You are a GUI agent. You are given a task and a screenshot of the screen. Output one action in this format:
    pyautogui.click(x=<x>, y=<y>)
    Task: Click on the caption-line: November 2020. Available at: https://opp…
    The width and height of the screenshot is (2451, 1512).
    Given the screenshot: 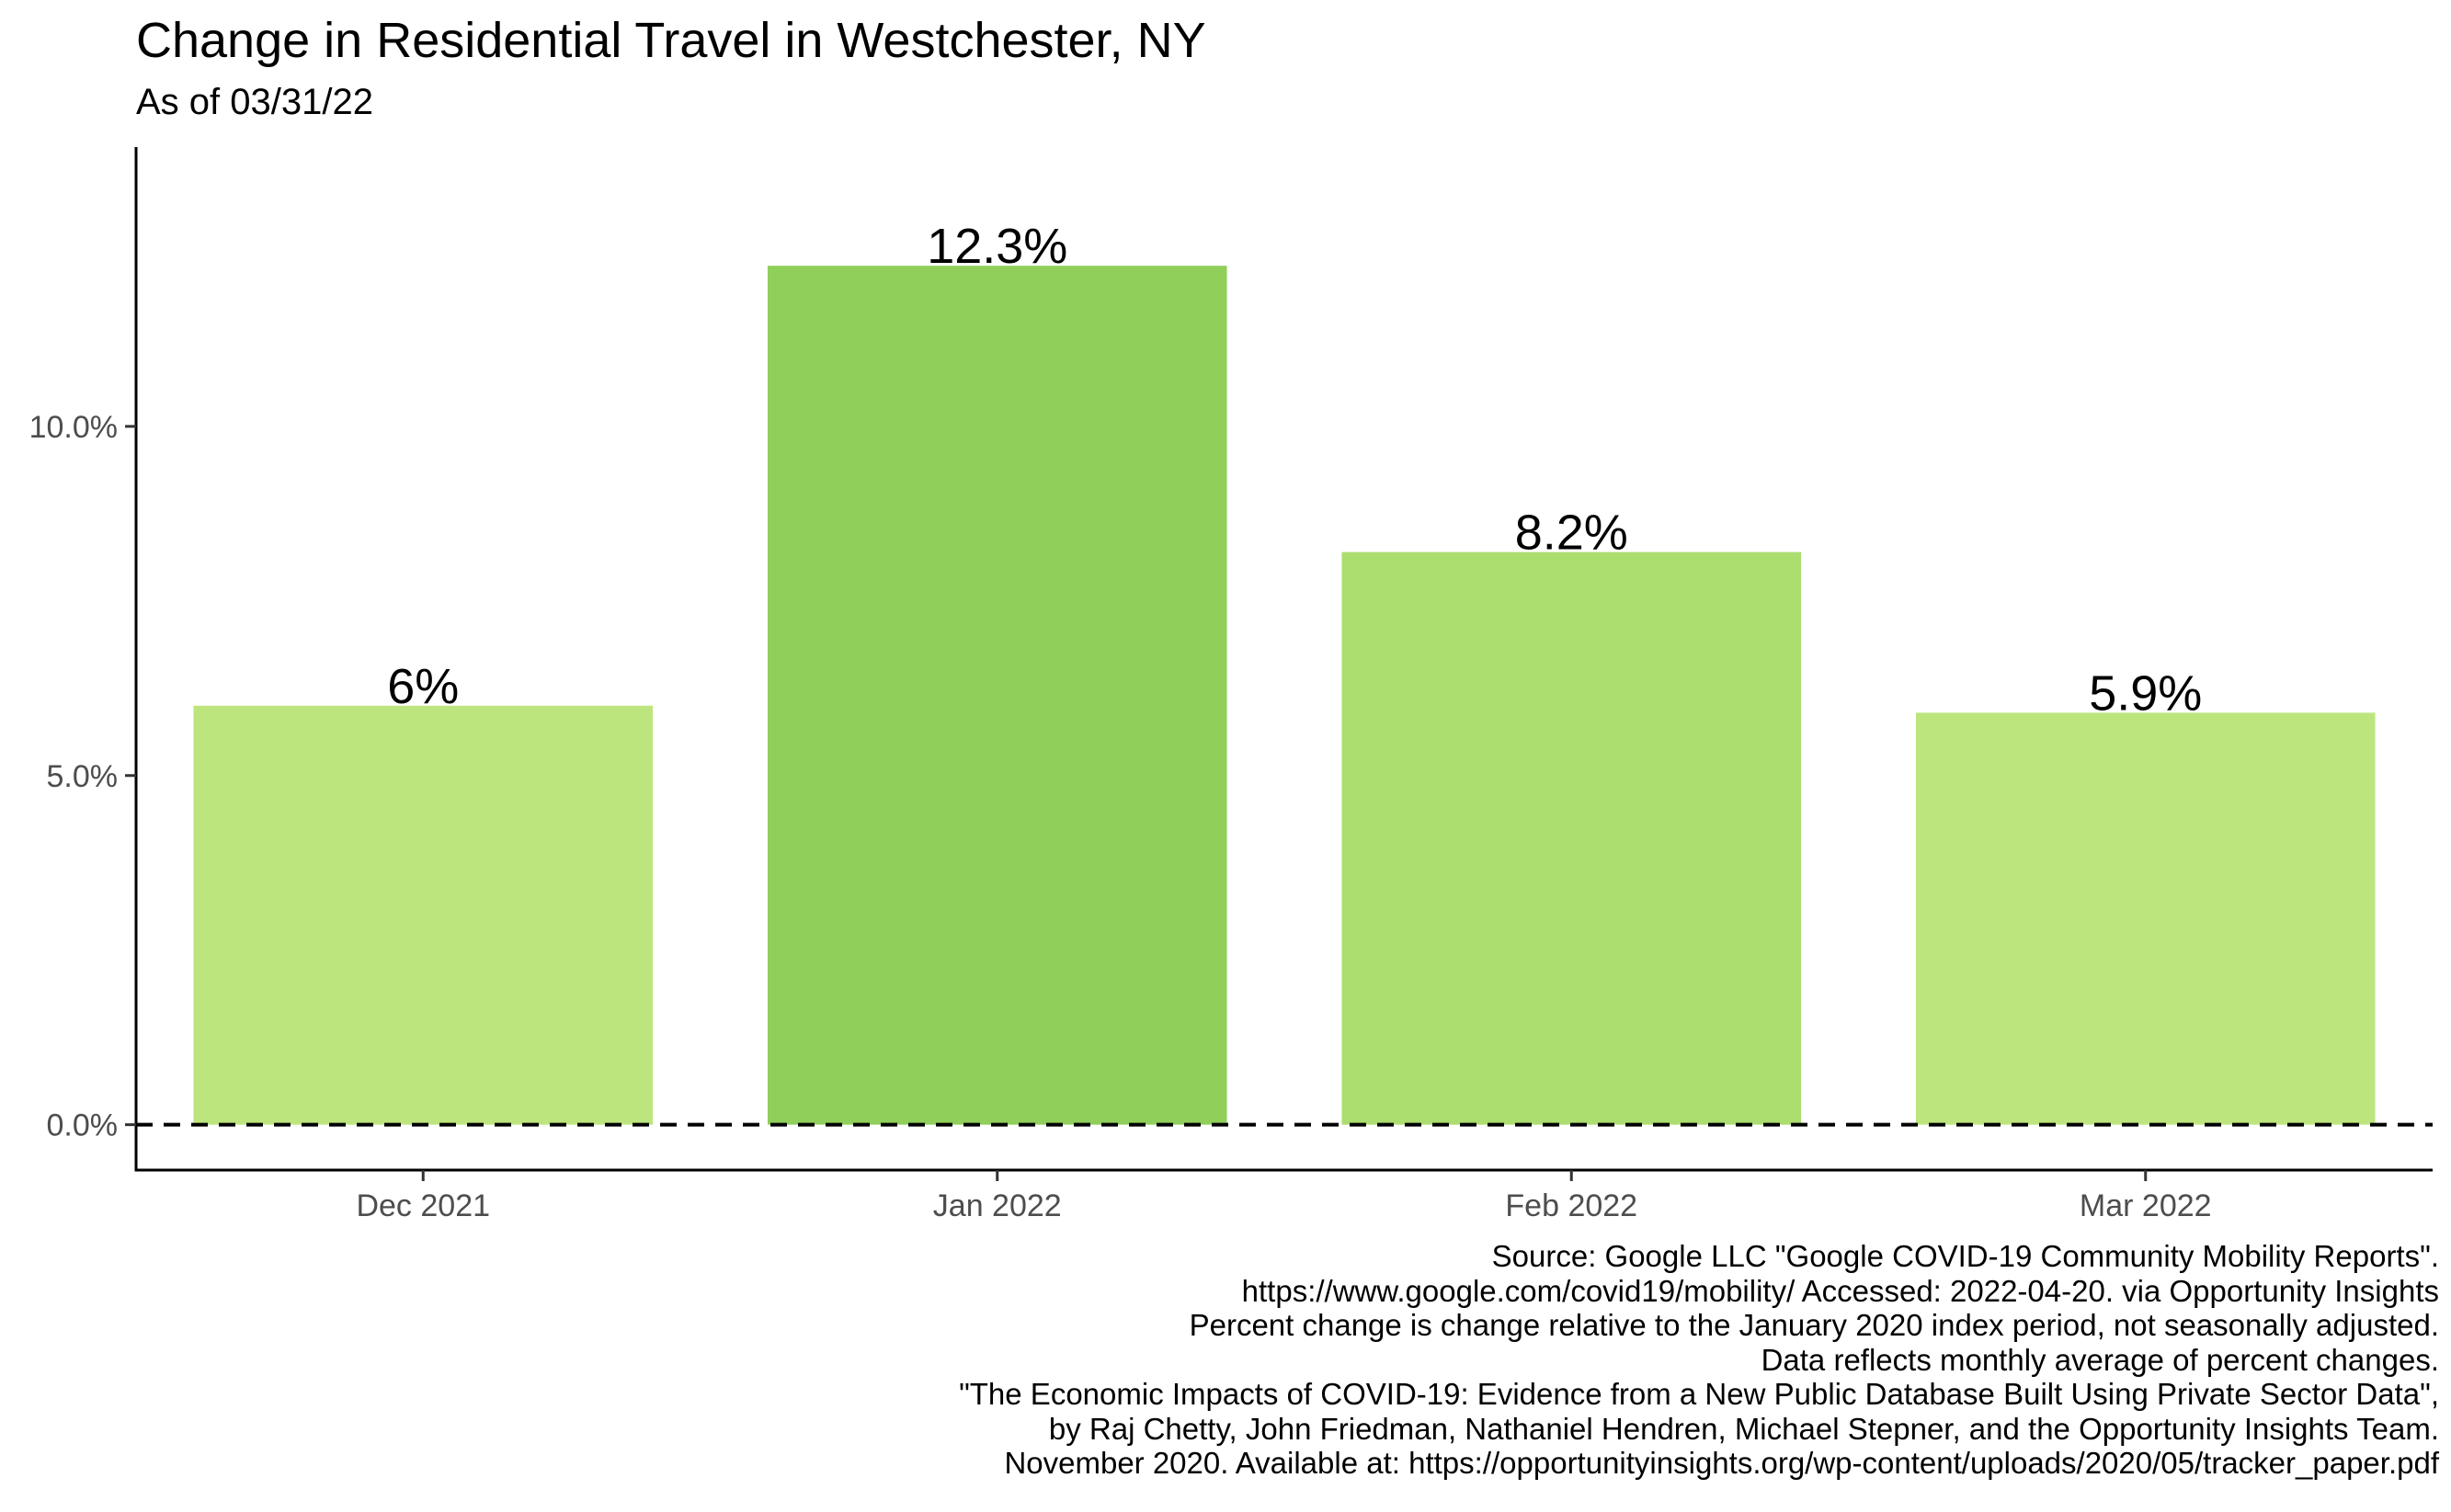 What is the action you would take?
    pyautogui.click(x=1721, y=1463)
    